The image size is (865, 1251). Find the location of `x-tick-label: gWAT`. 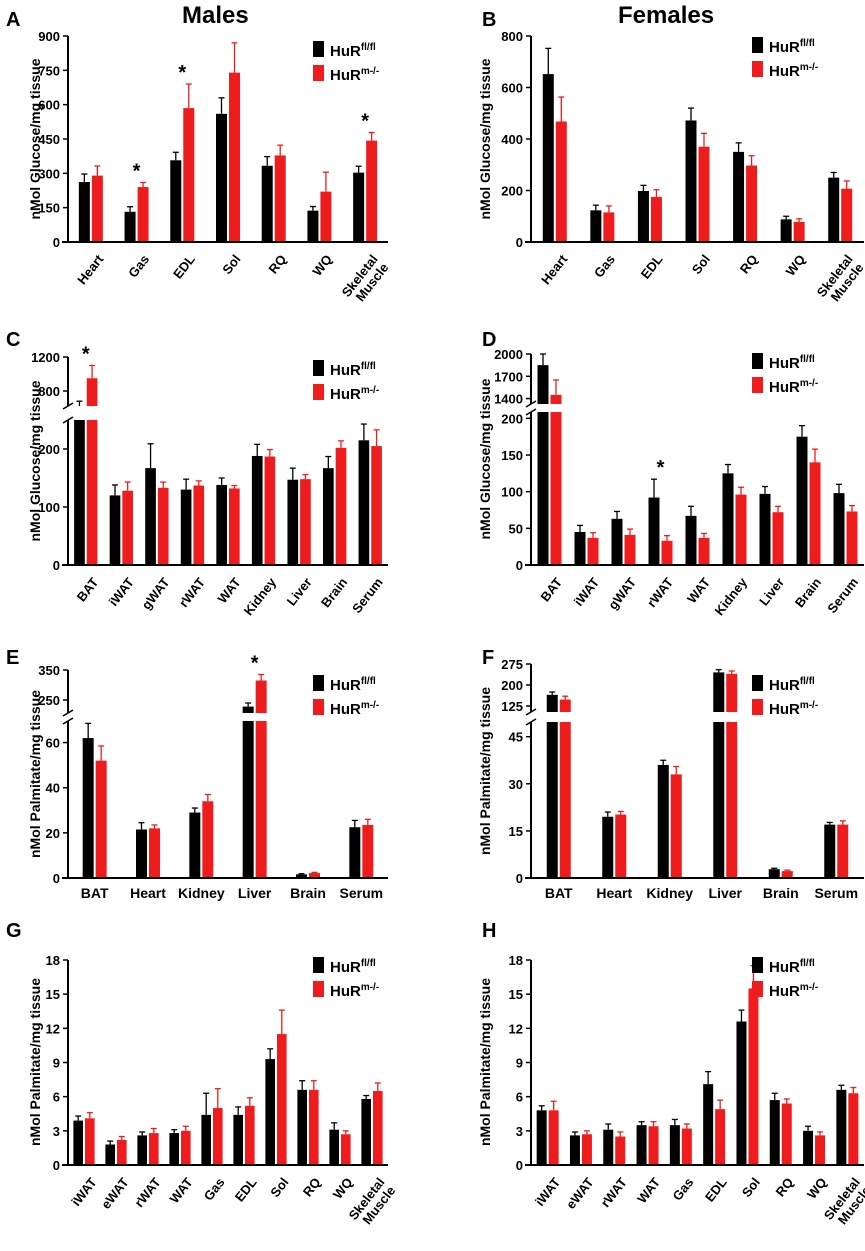

x-tick-label: gWAT is located at coordinates (622, 594).